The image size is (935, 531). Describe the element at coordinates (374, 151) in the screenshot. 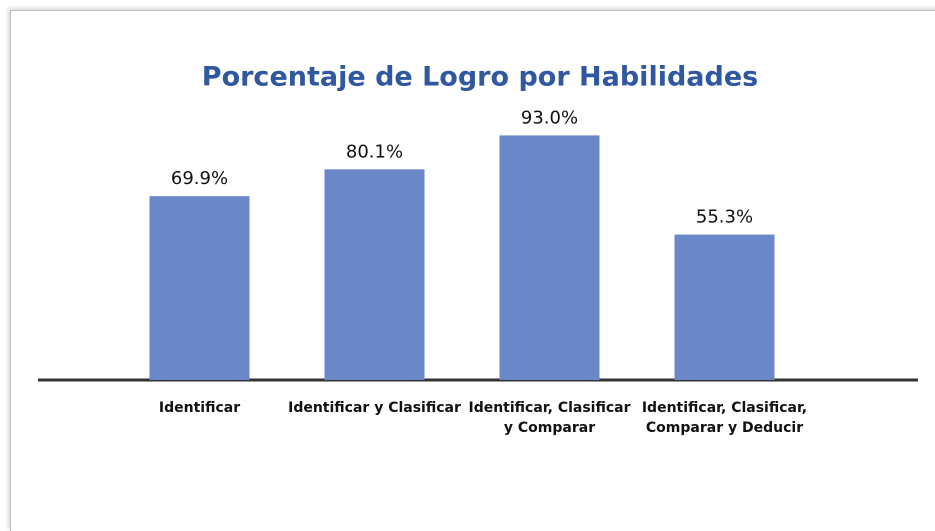

I see `value-label: 80.1%` at that location.